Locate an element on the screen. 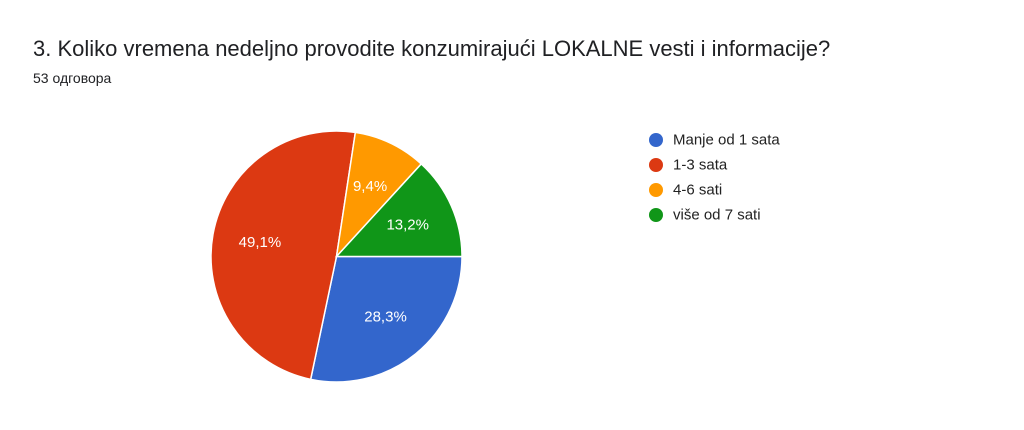 The image size is (1024, 430). legend-label-1: Manje od 1 sata is located at coordinates (726, 140).